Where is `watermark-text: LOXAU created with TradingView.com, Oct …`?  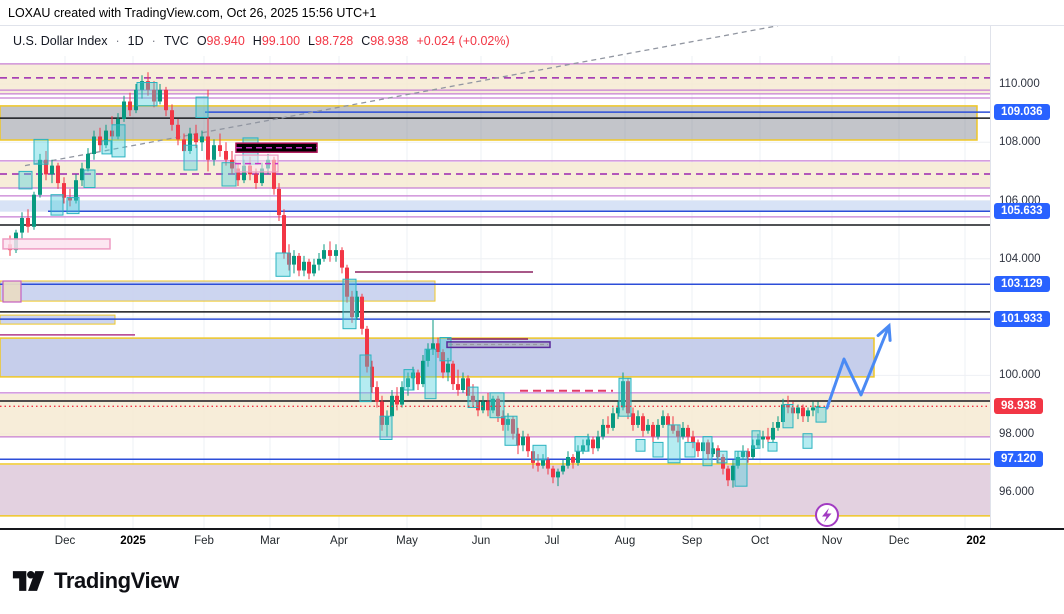 watermark-text: LOXAU created with TradingView.com, Oct … is located at coordinates (192, 13).